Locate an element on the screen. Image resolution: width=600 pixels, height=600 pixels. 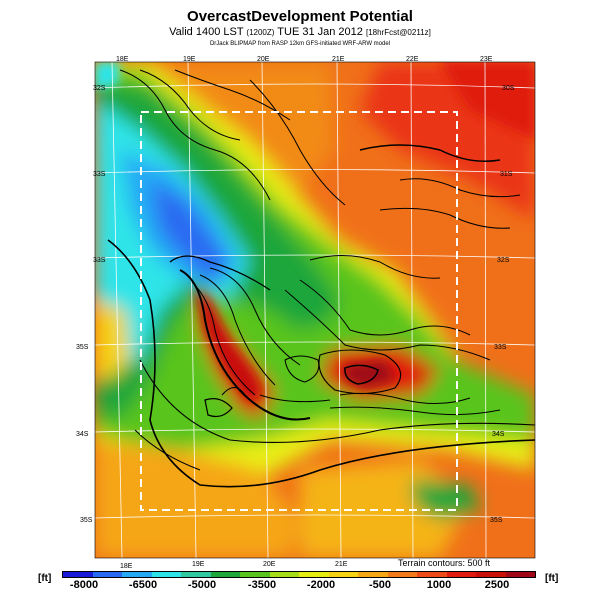
top-lon-label: 19E is located at coordinates (189, 59).